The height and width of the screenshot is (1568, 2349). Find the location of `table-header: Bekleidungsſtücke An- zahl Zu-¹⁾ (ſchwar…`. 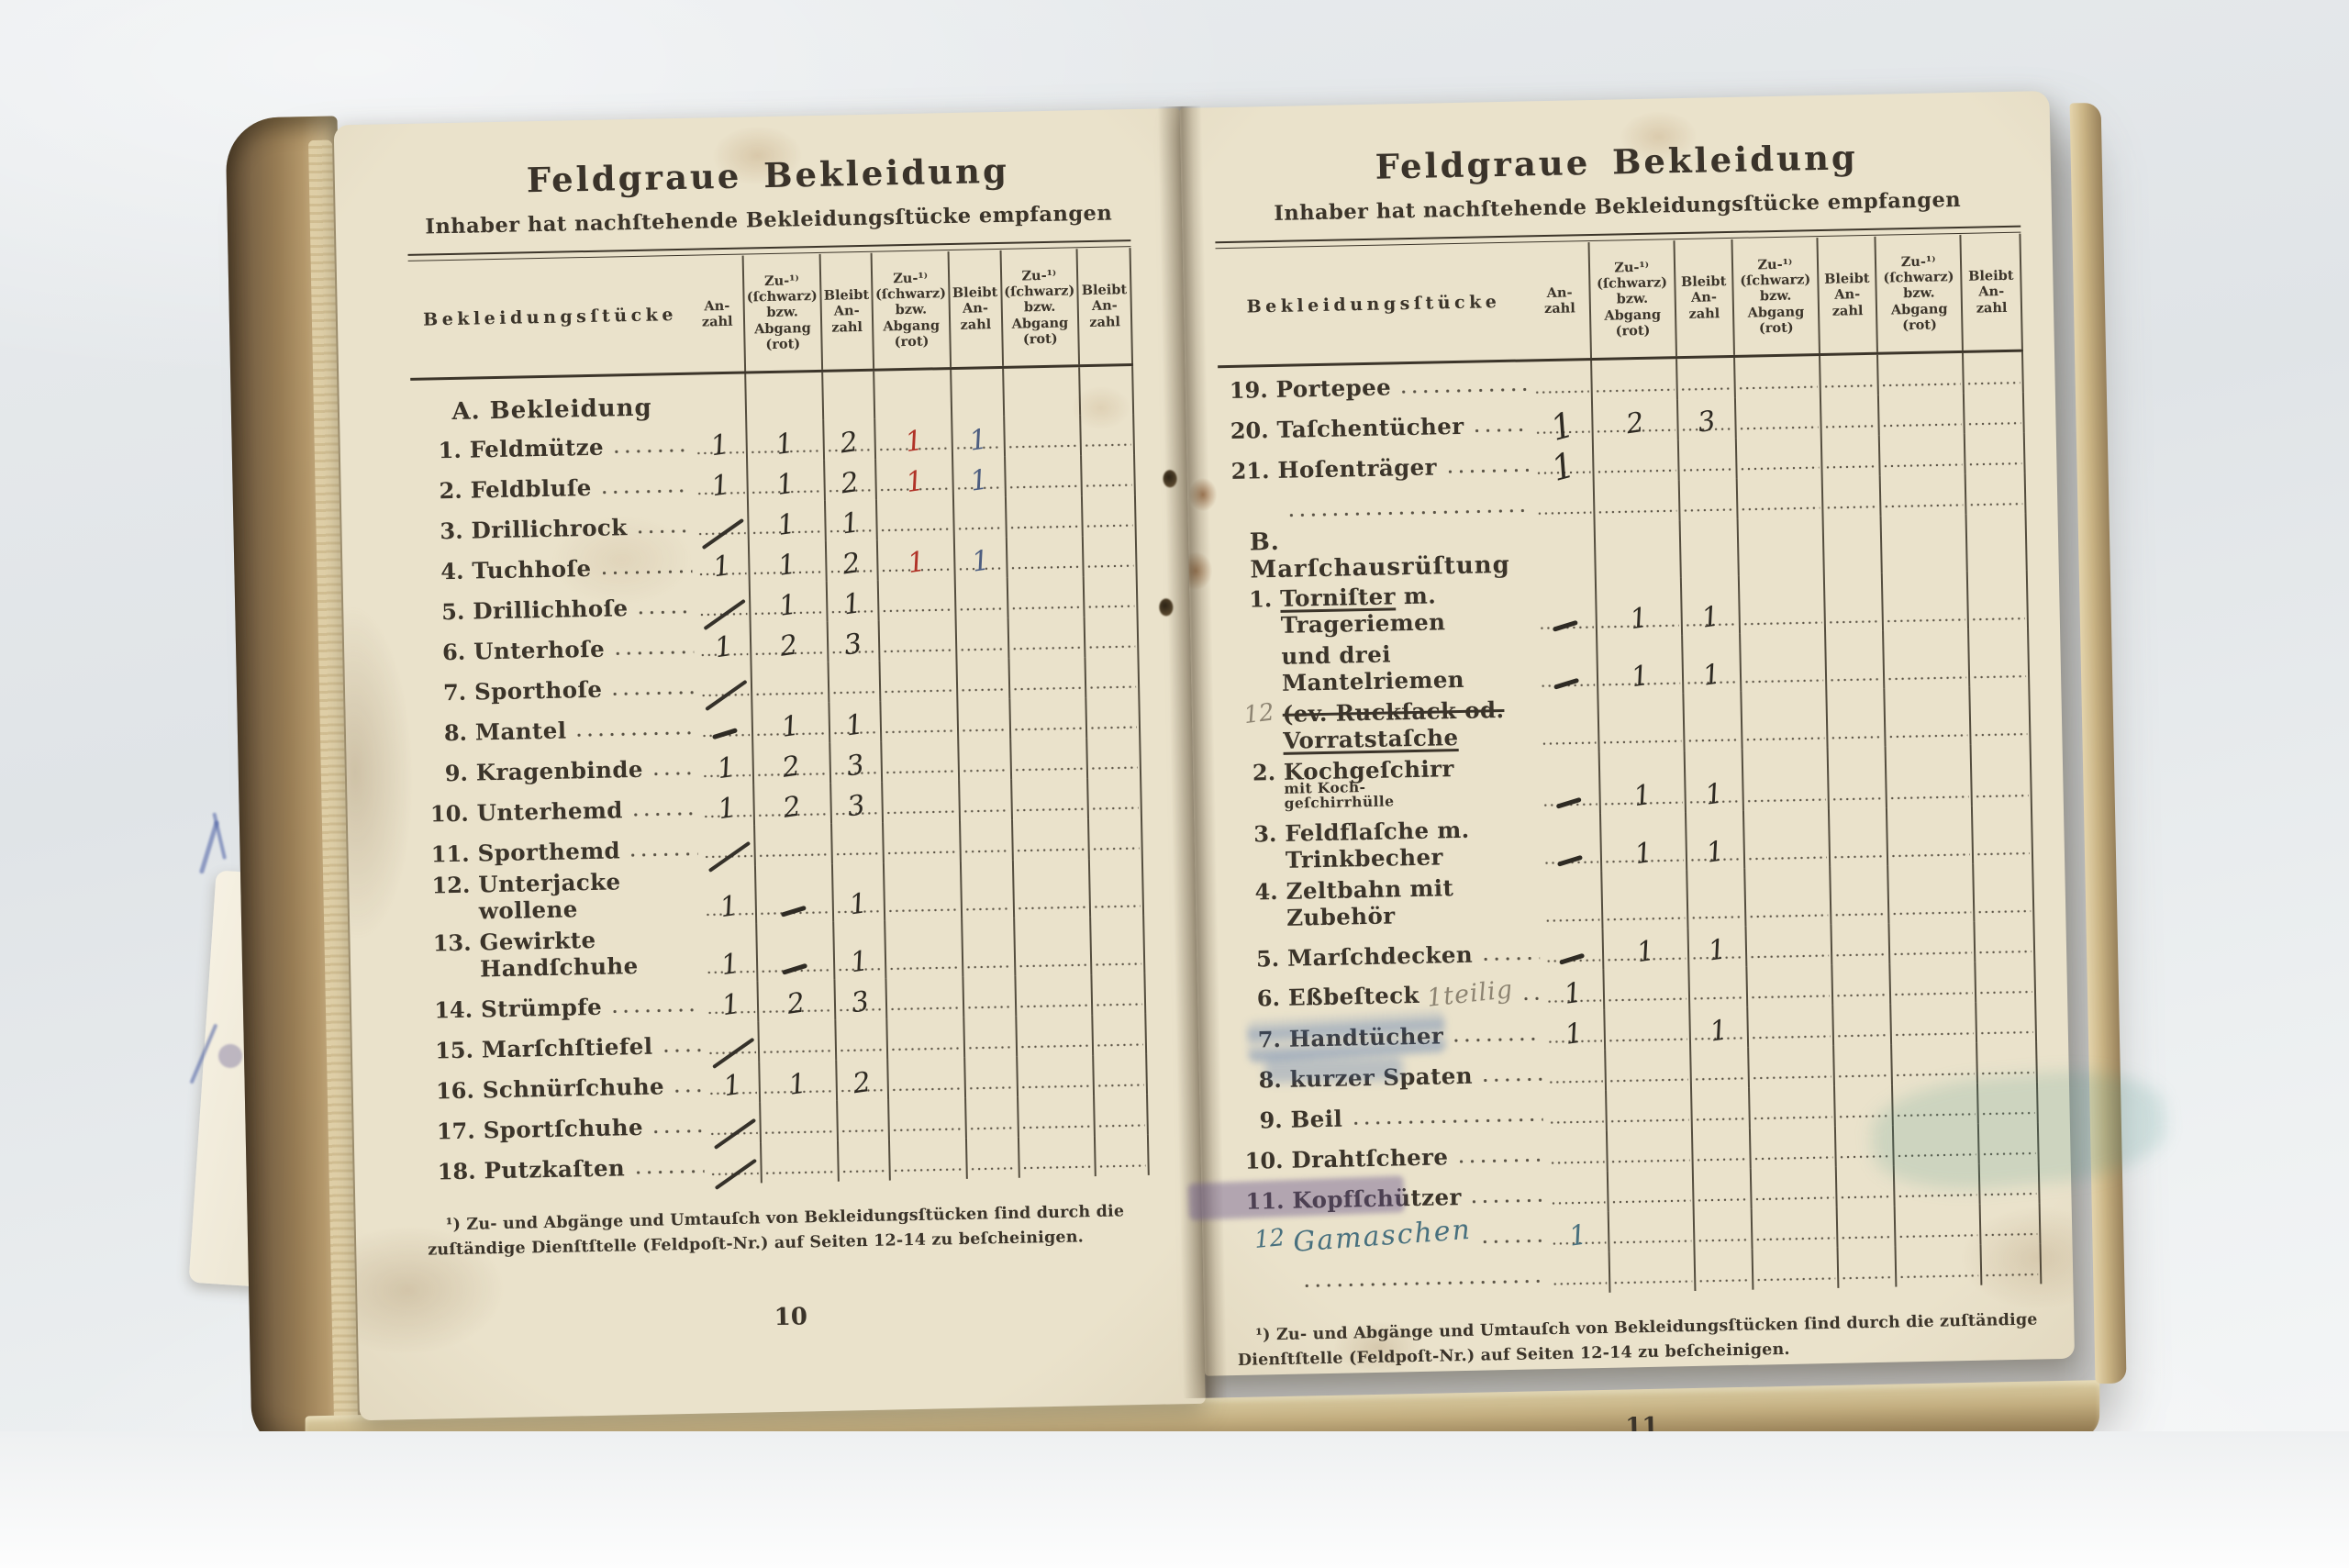

table-header: Bekleidungsſtücke An- zahl Zu-¹⁾ (ſchwar… is located at coordinates (770, 314).